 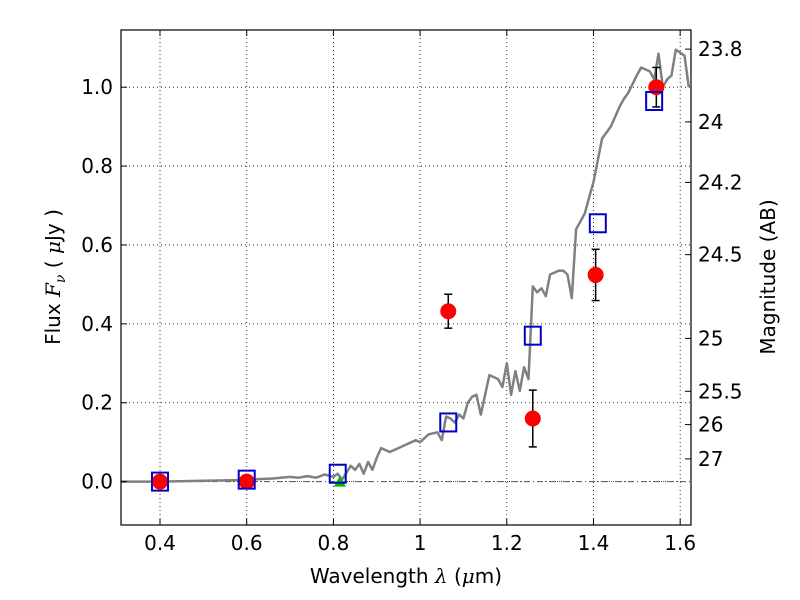 What do you see at coordinates (97, 166) in the screenshot?
I see `y-tick-label: 0.8` at bounding box center [97, 166].